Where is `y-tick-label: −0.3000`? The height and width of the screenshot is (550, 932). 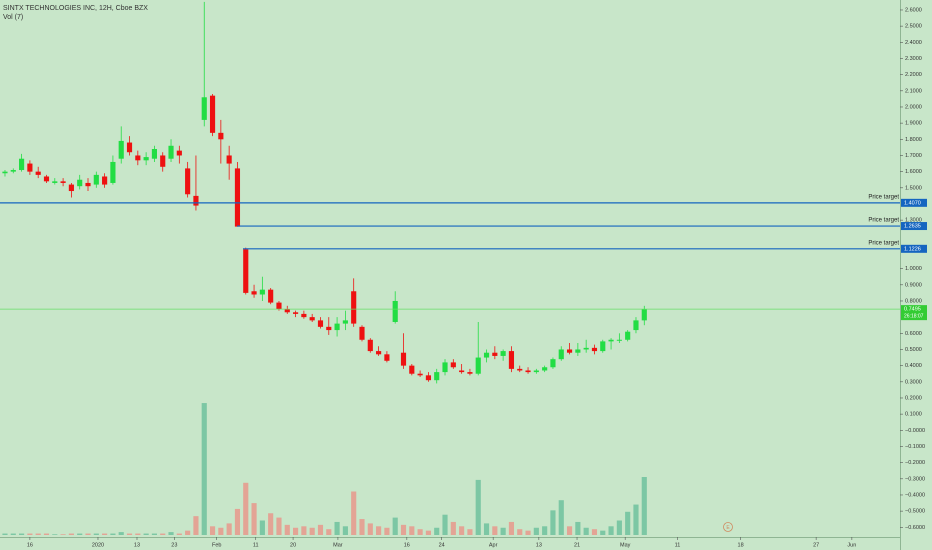
y-tick-label: −0.3000 is located at coordinates (915, 479).